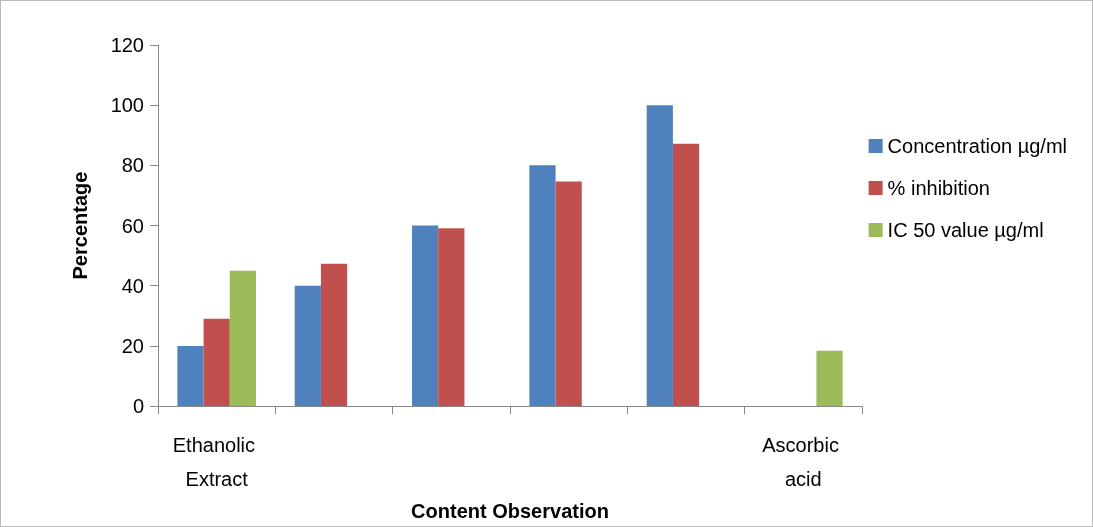 The width and height of the screenshot is (1093, 527). I want to click on y-tick-label: 0, so click(138, 406).